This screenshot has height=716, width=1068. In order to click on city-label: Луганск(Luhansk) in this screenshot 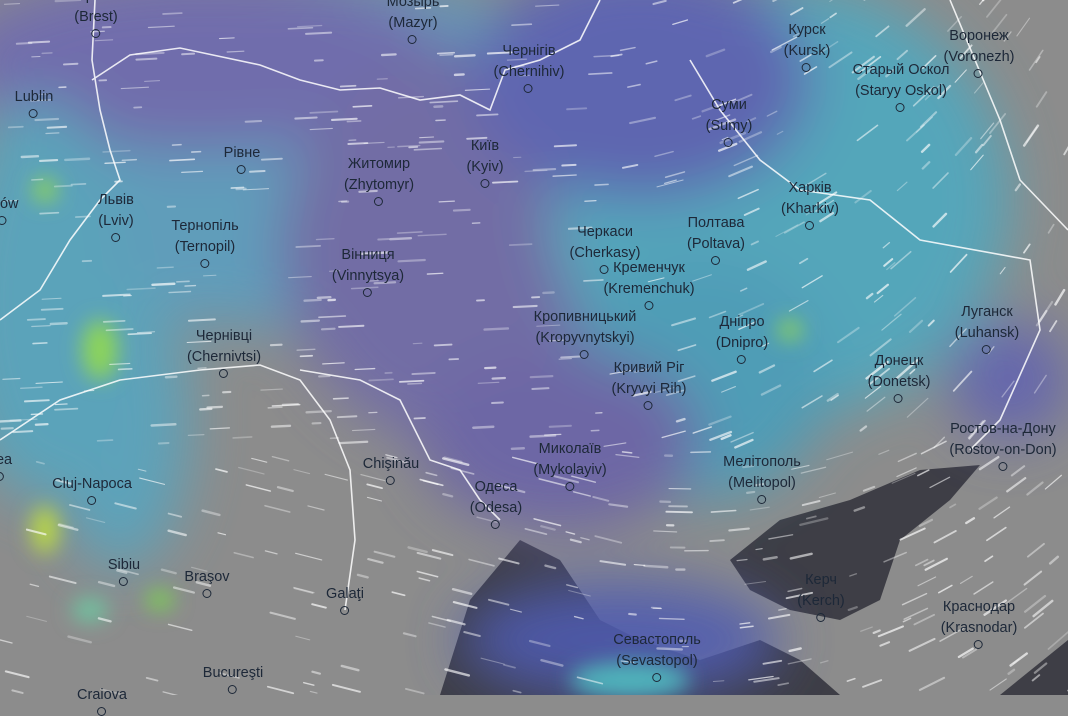, I will do `click(987, 326)`.